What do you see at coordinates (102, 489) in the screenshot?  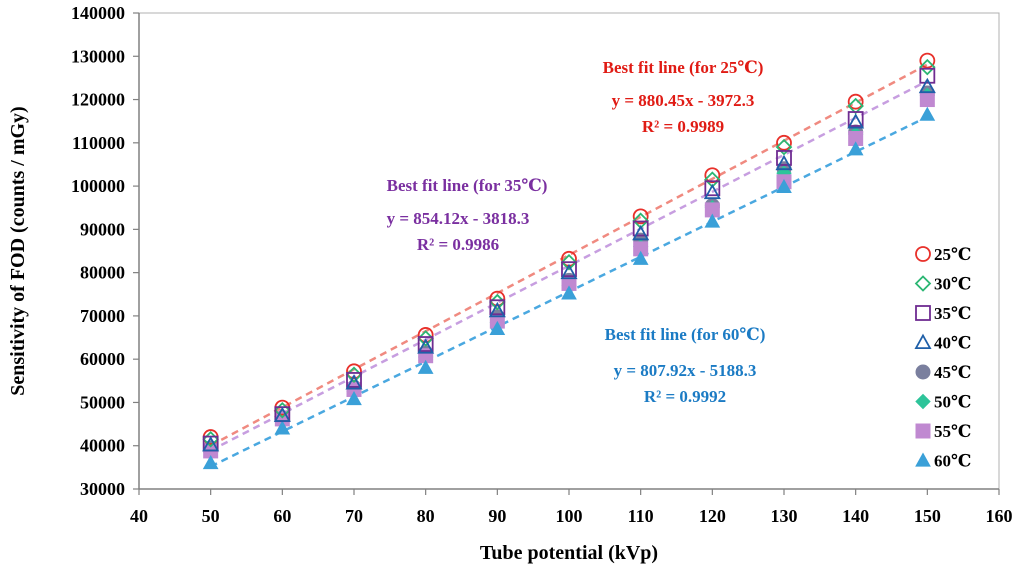 I see `y-tick-label: 30000` at bounding box center [102, 489].